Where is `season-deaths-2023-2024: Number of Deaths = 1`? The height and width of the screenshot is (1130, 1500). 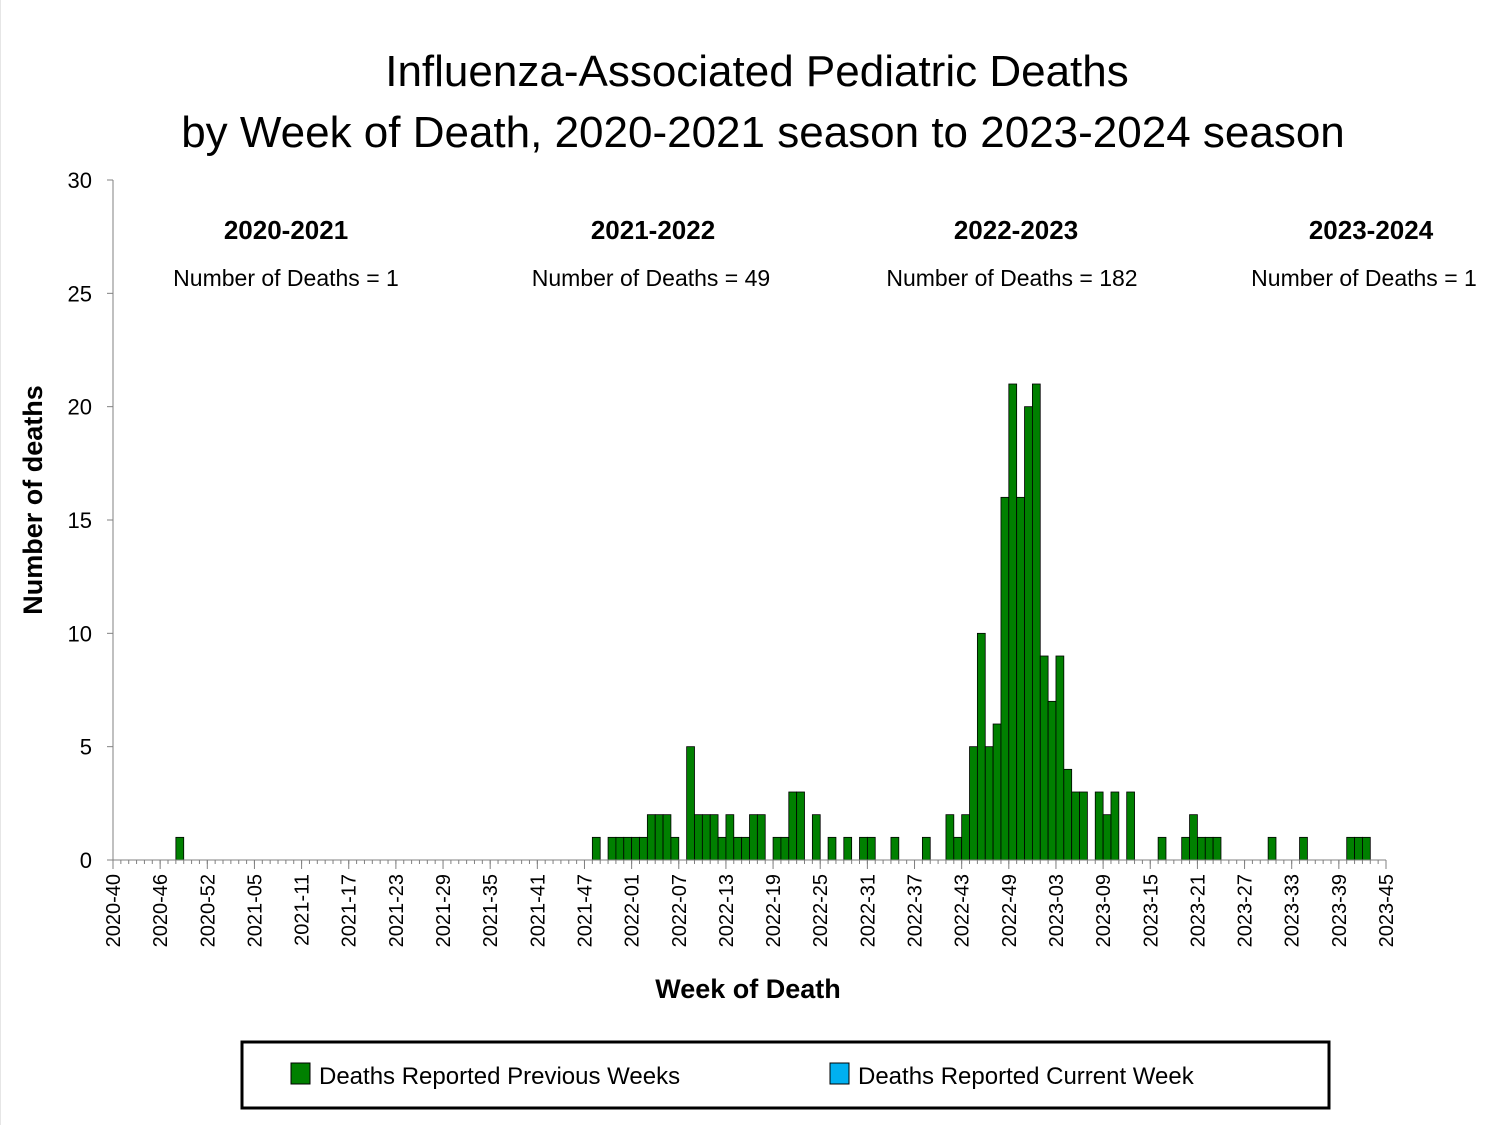 season-deaths-2023-2024: Number of Deaths = 1 is located at coordinates (1364, 278).